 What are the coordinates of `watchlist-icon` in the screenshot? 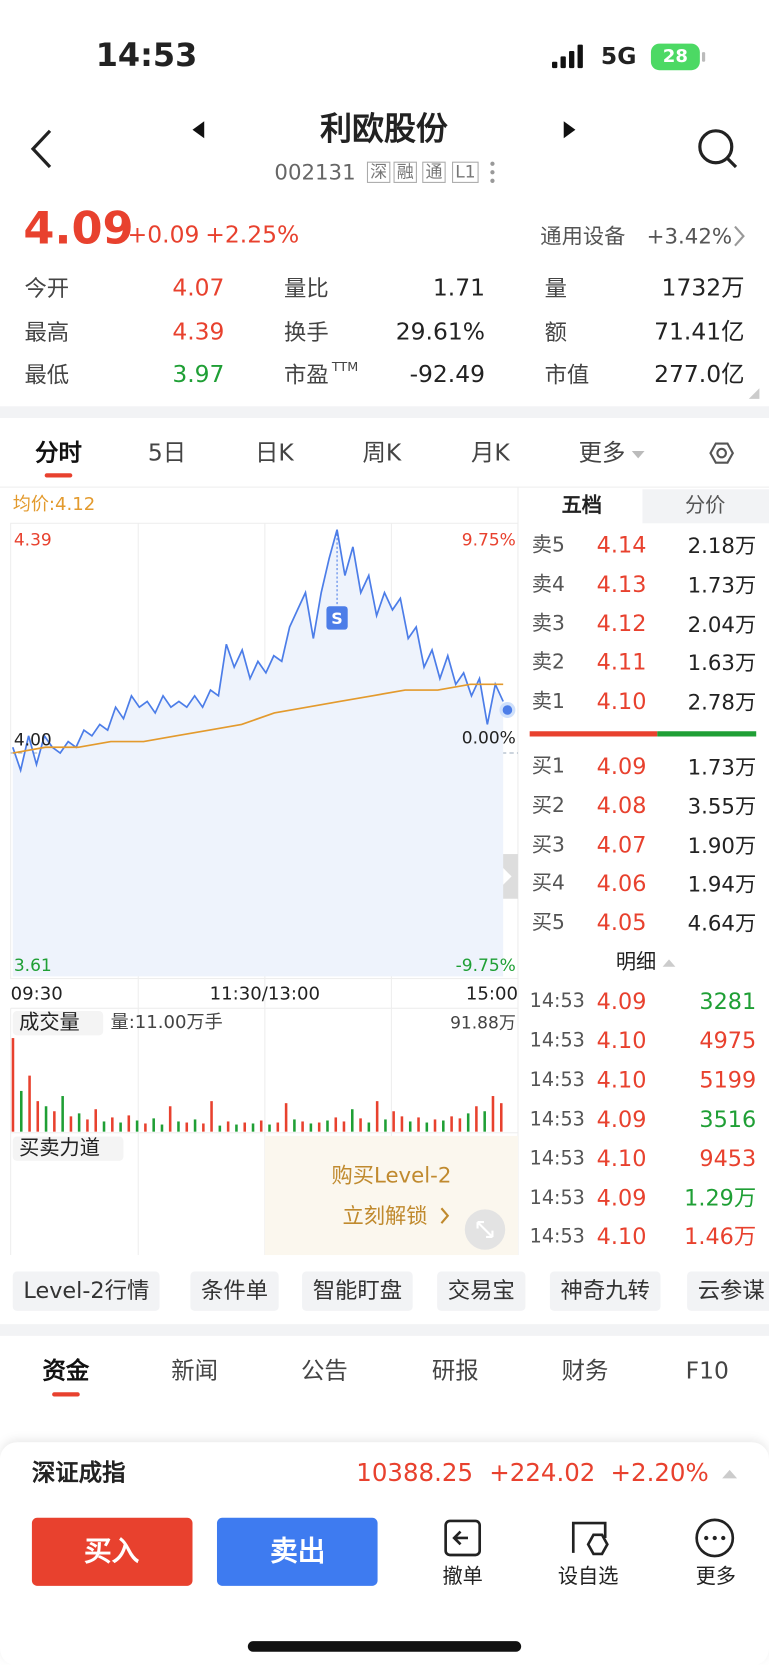 It's located at (590, 1538).